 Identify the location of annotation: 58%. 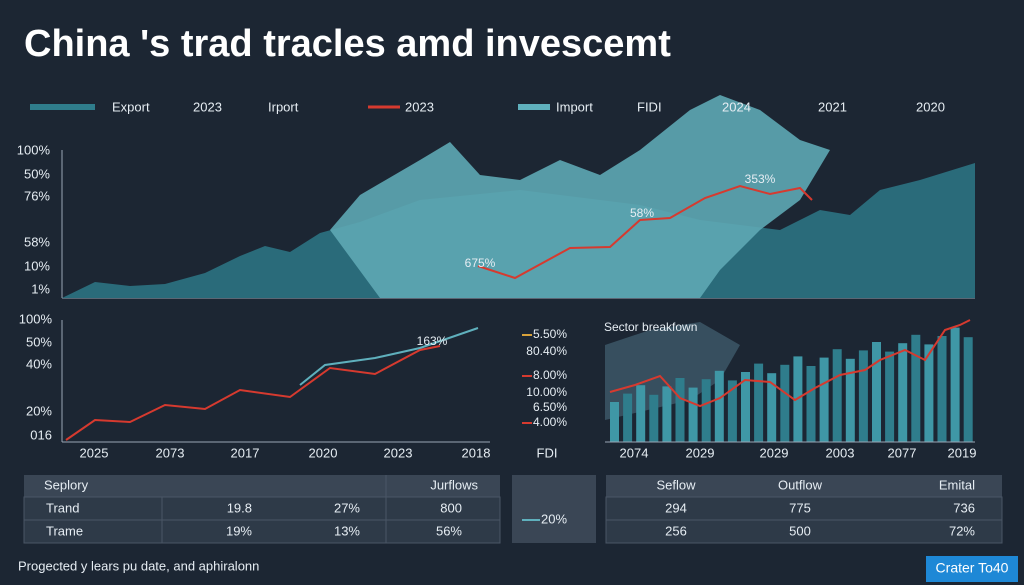
(642, 213).